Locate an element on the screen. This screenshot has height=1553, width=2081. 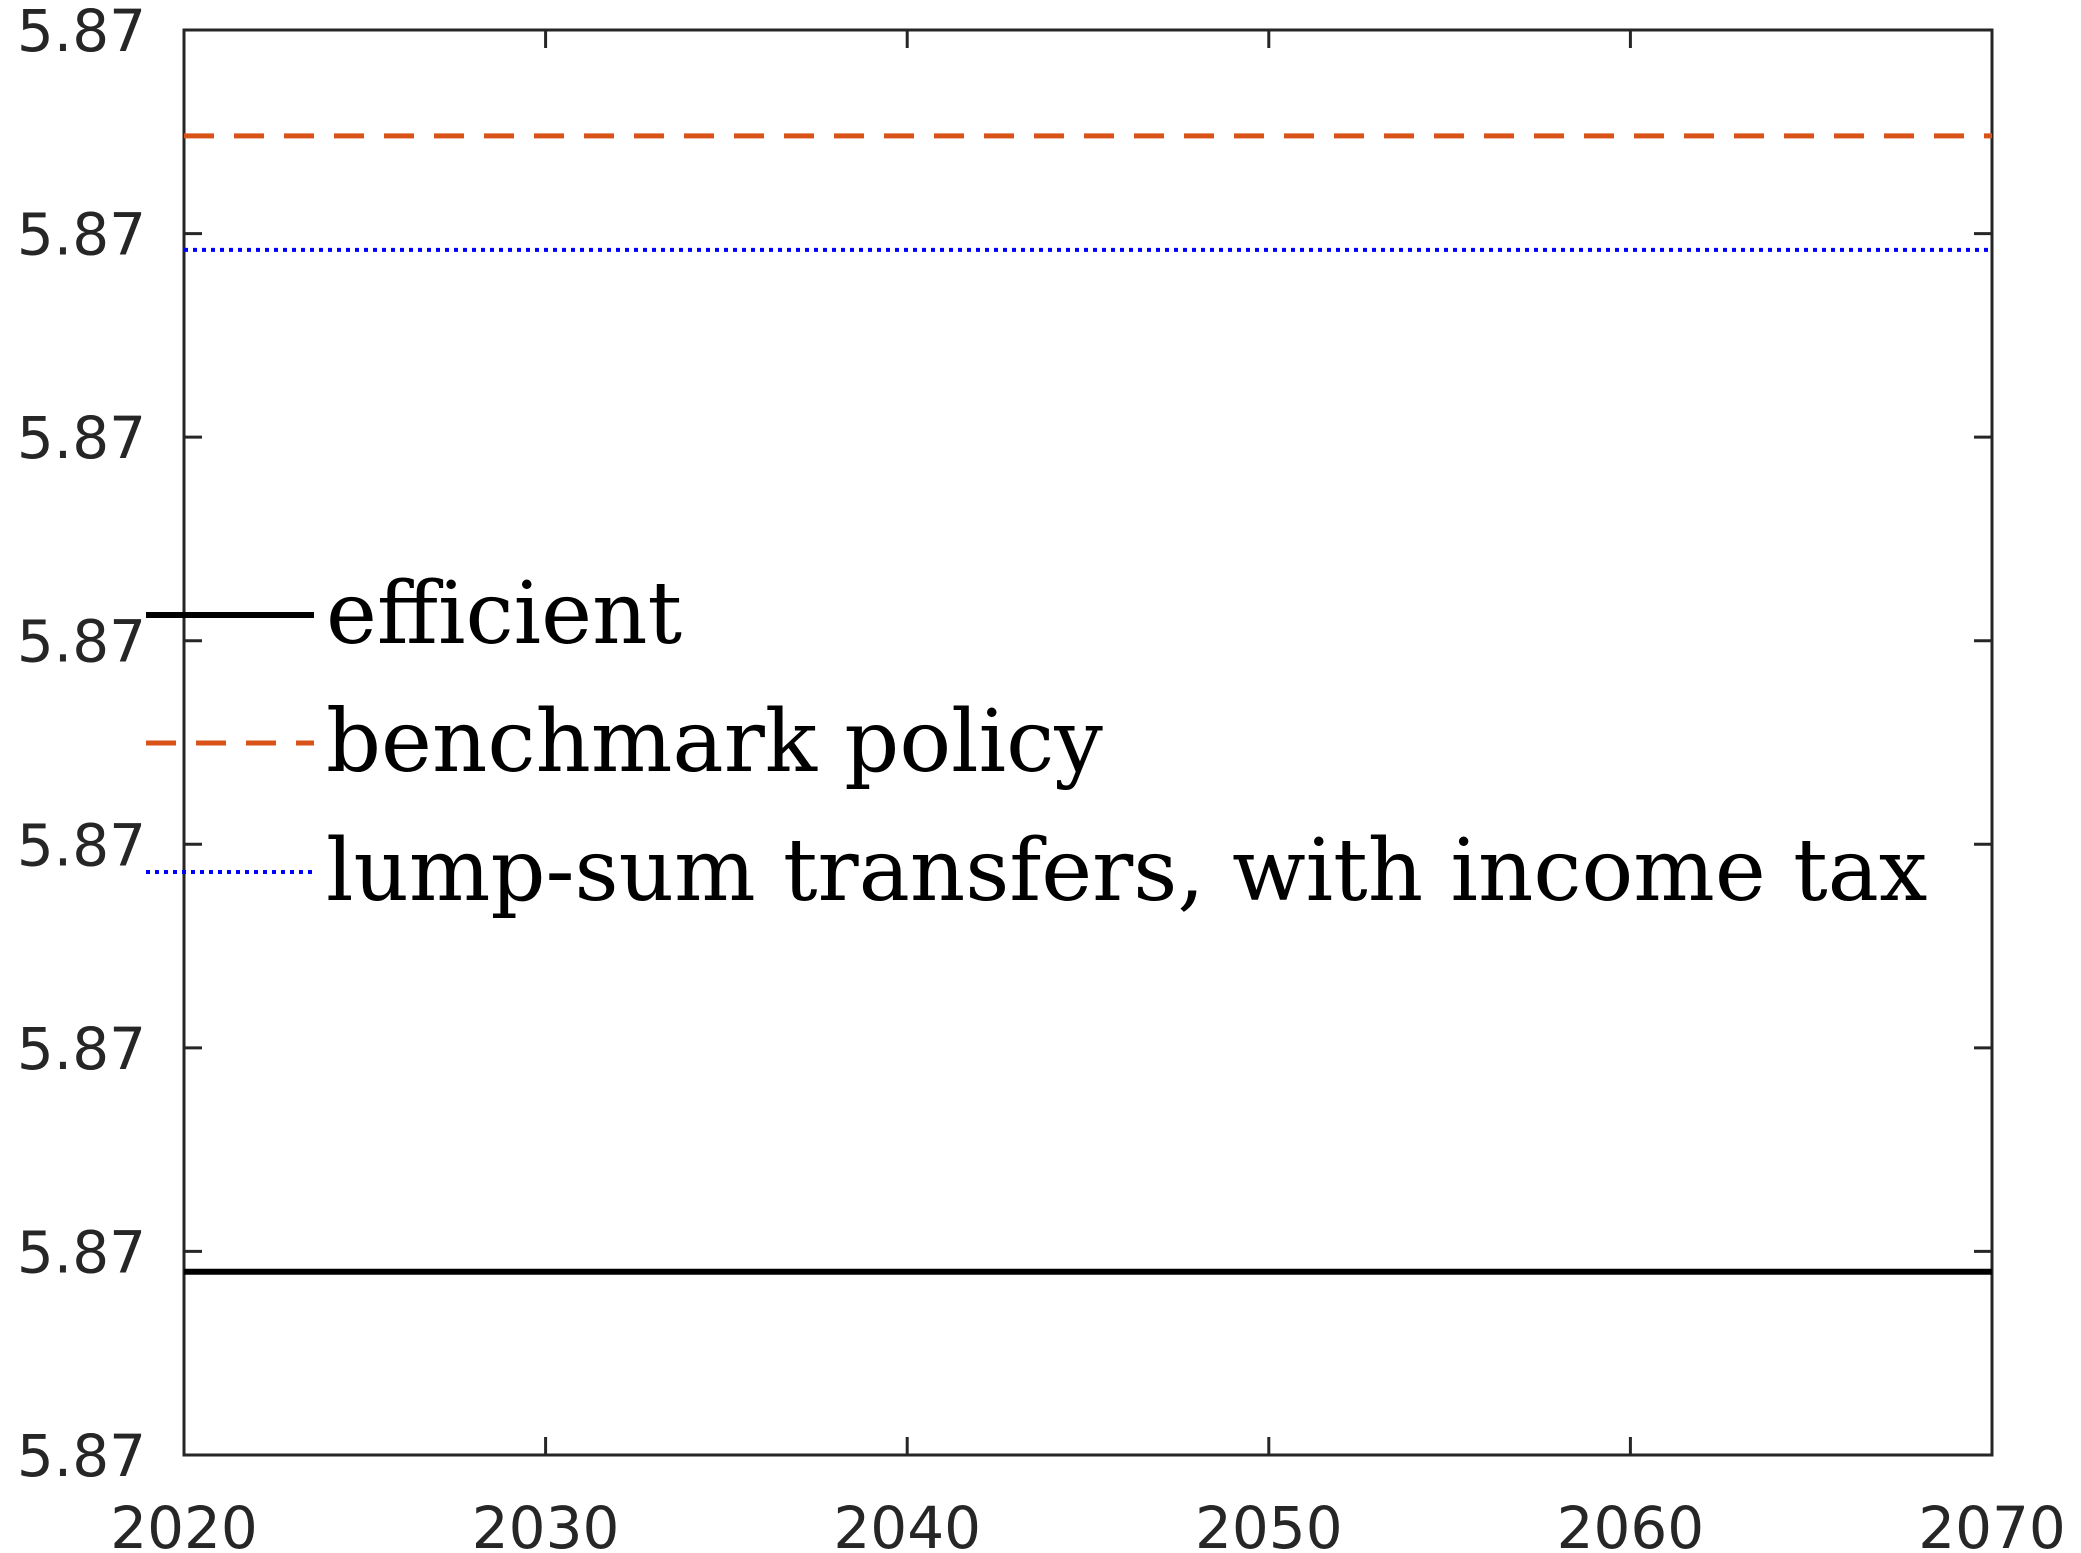
x-tick-label: 2040 is located at coordinates (907, 1523).